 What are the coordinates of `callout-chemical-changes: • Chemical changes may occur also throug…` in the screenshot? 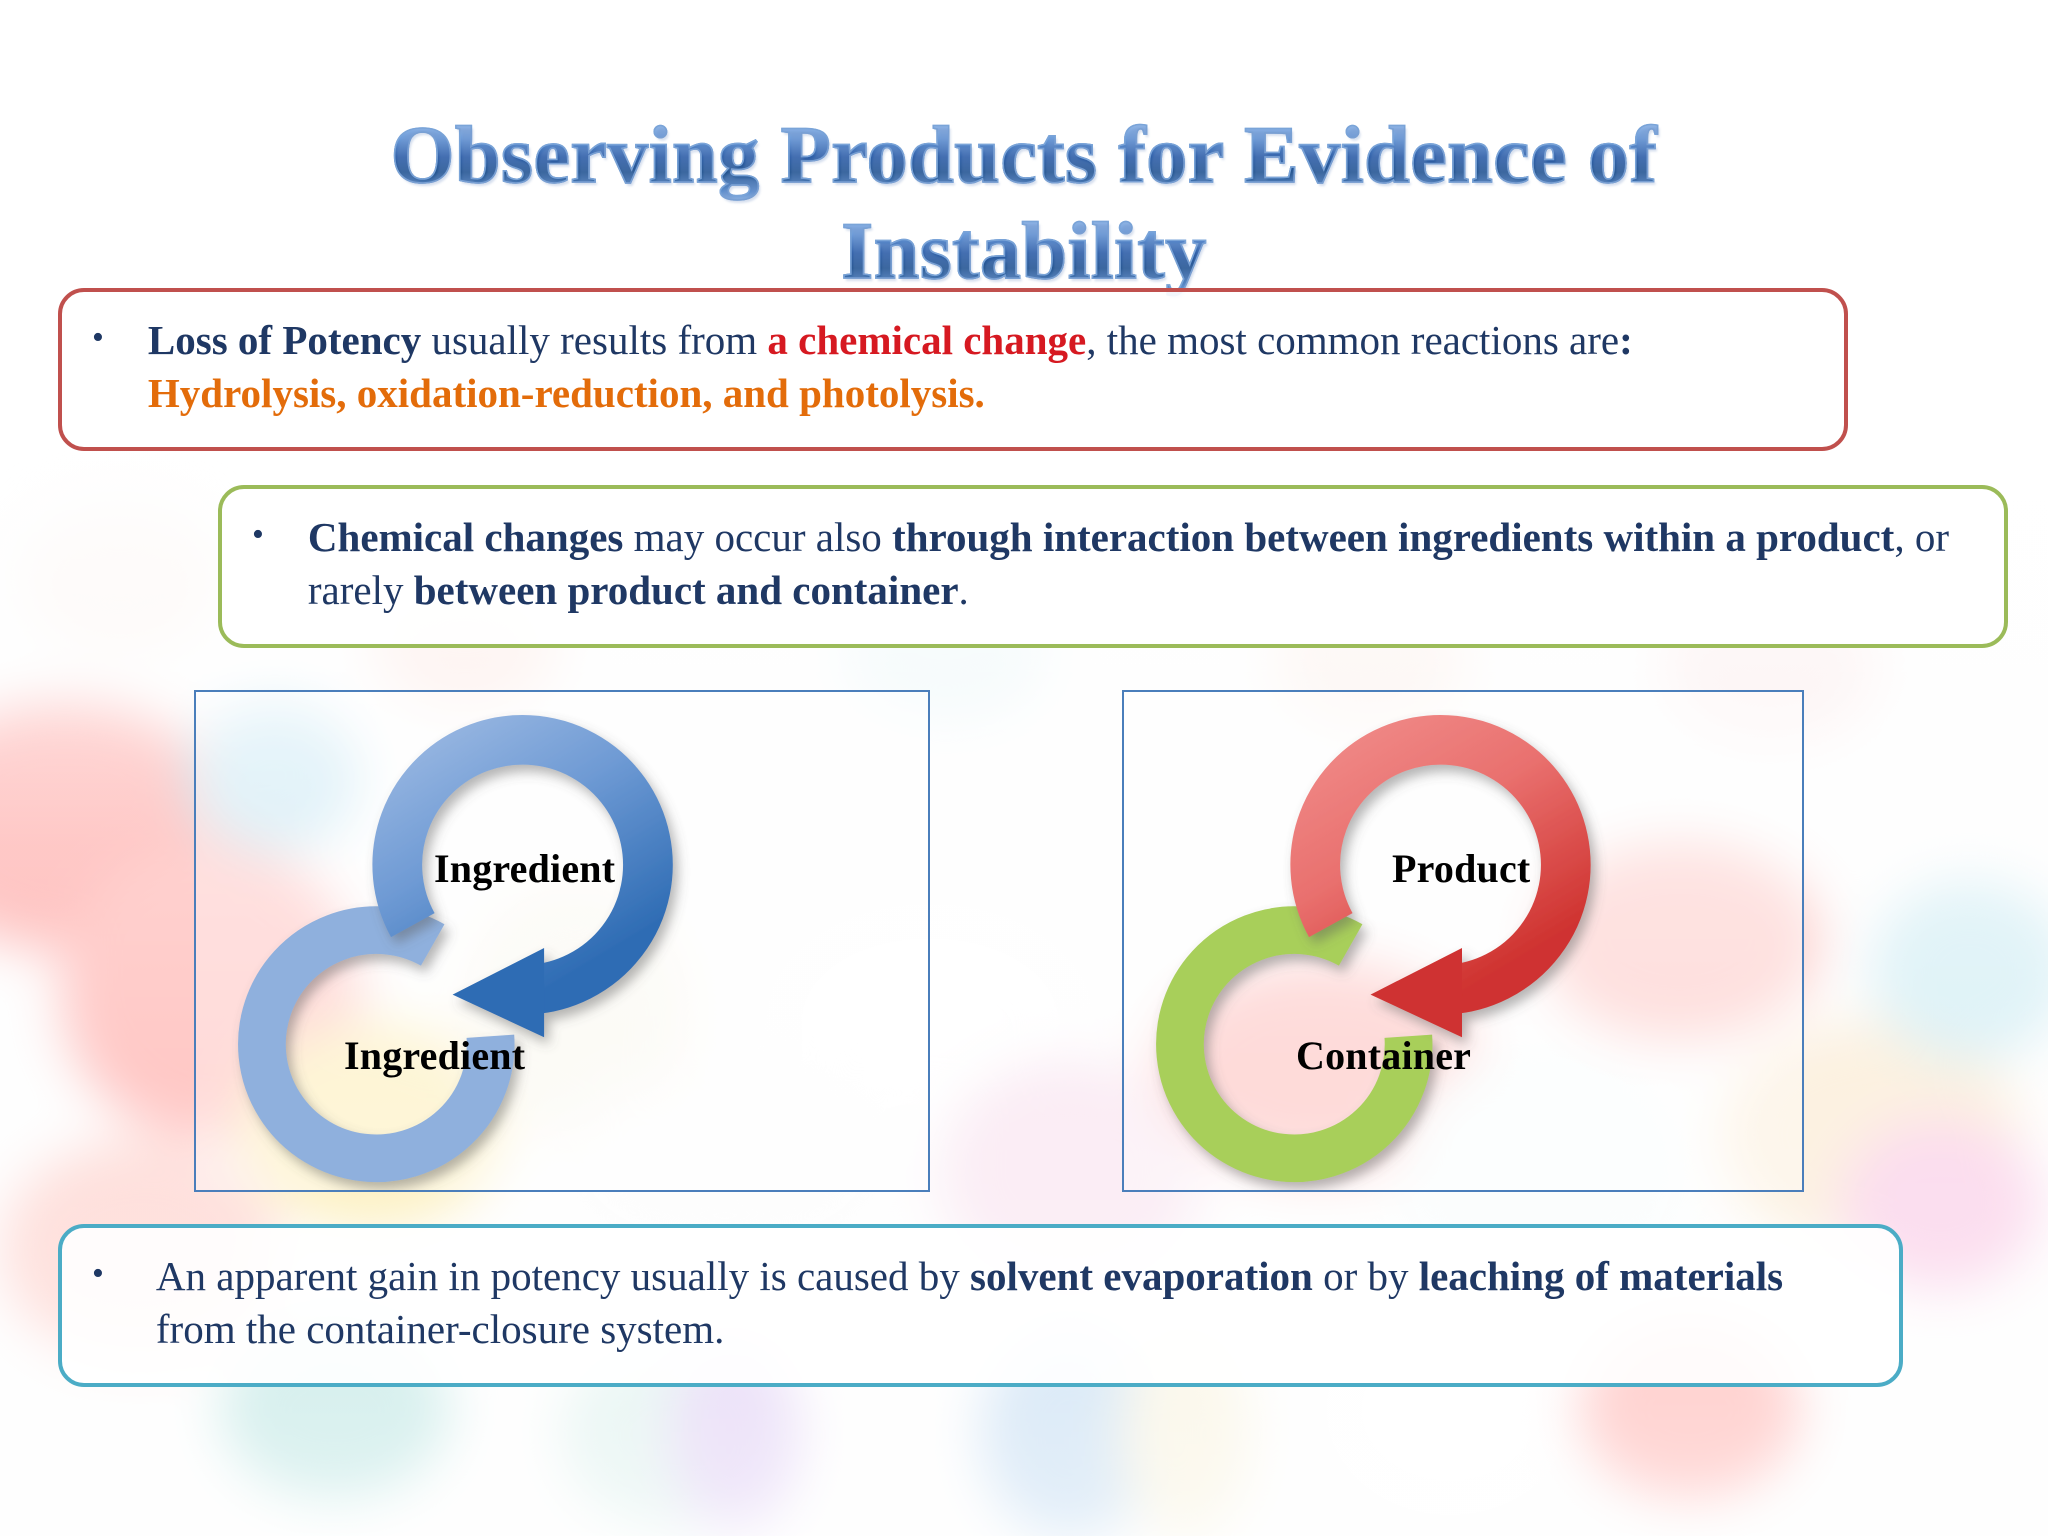 It's located at (1113, 566).